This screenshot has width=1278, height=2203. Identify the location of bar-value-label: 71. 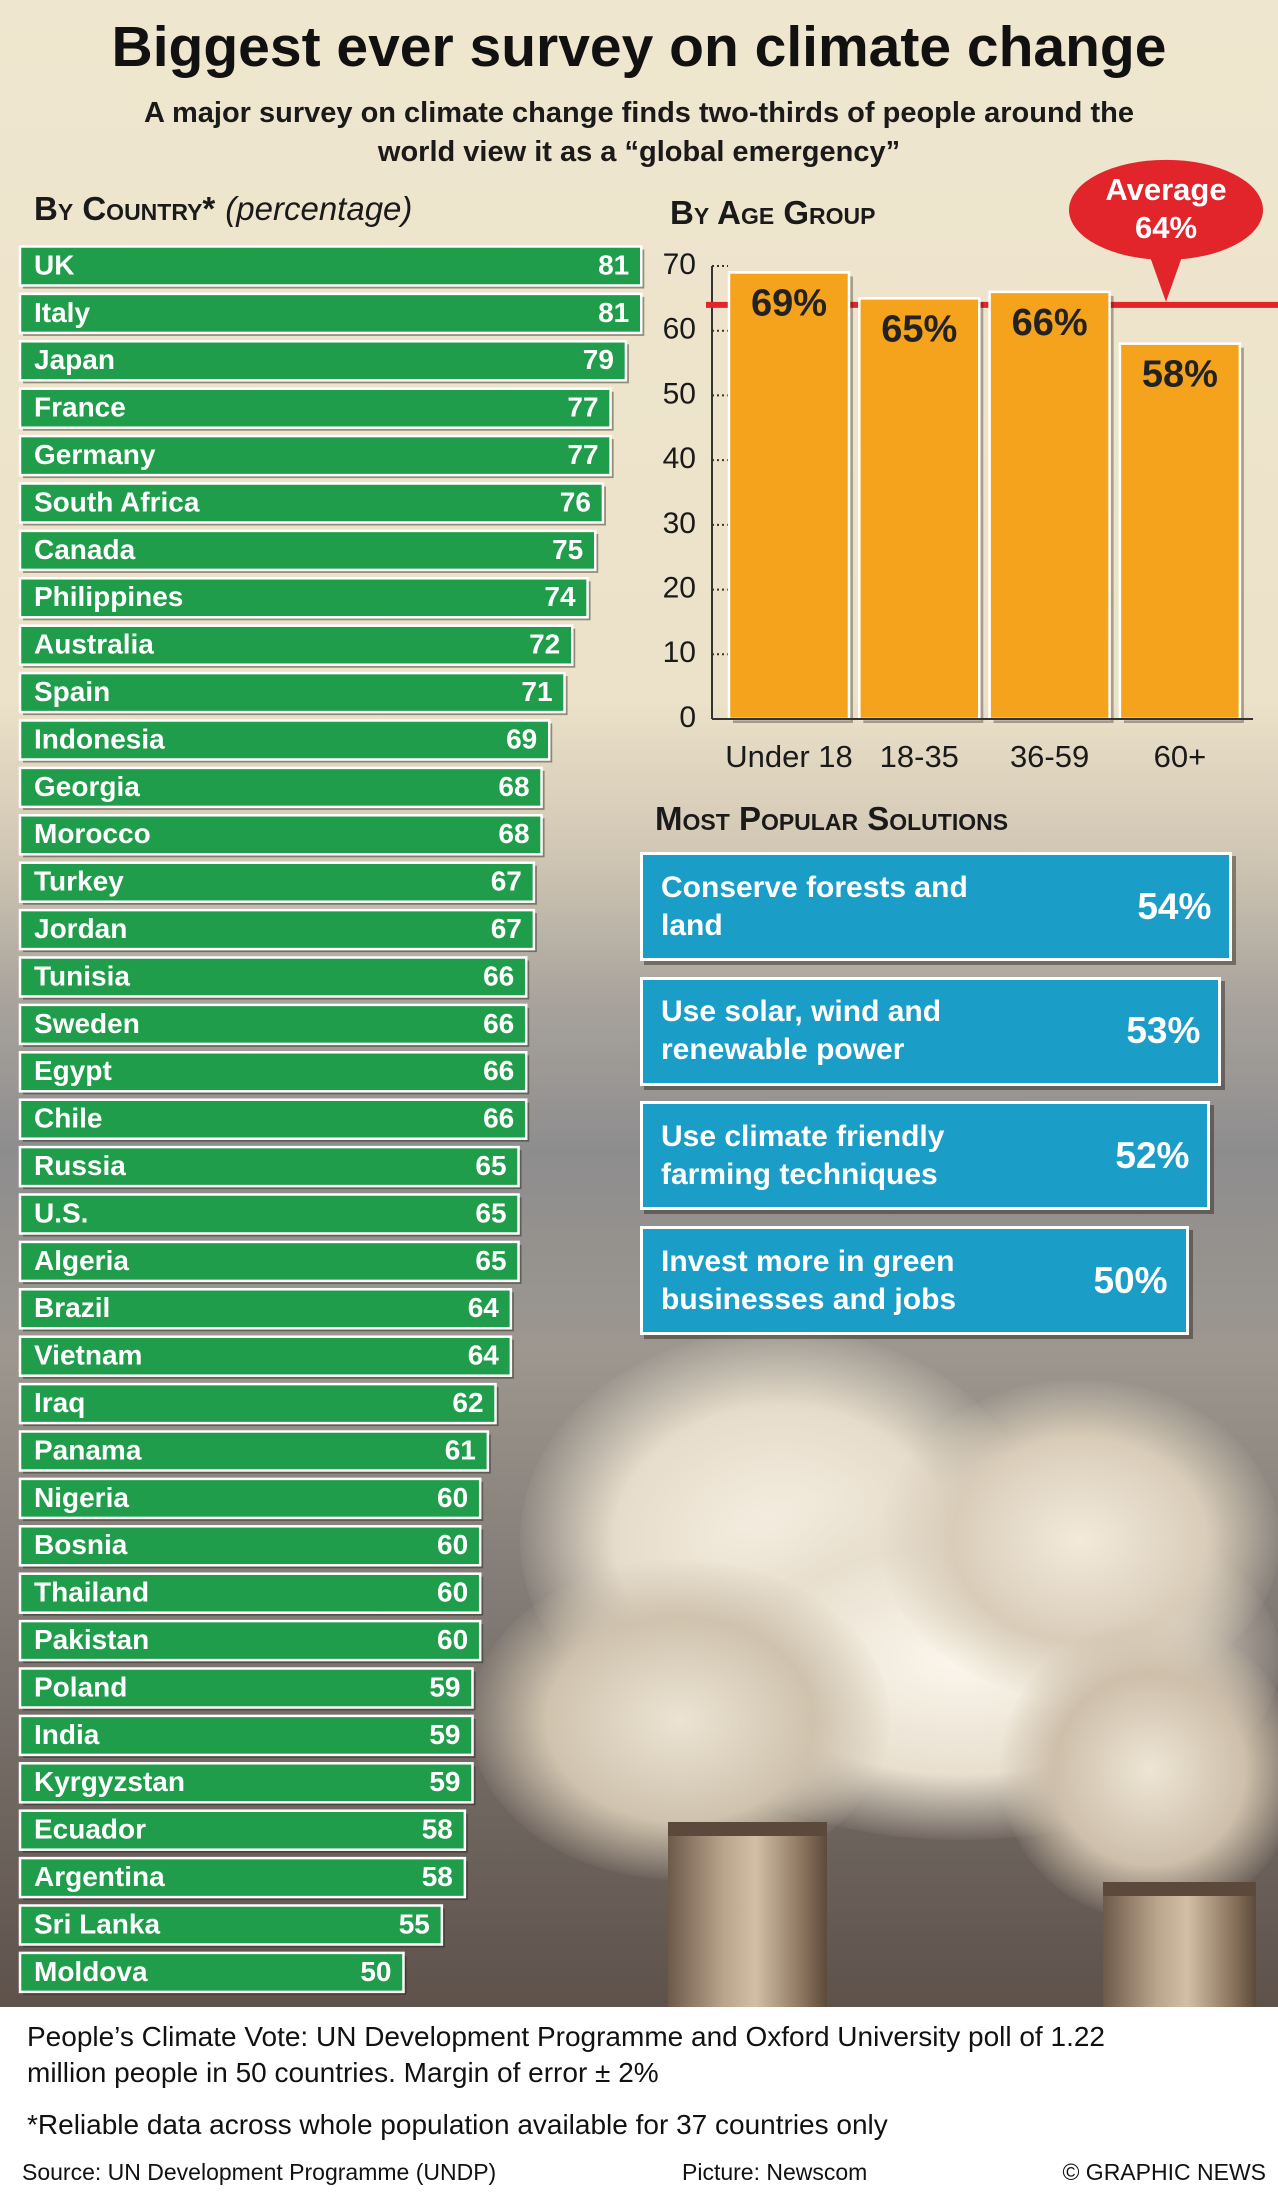
(536, 691).